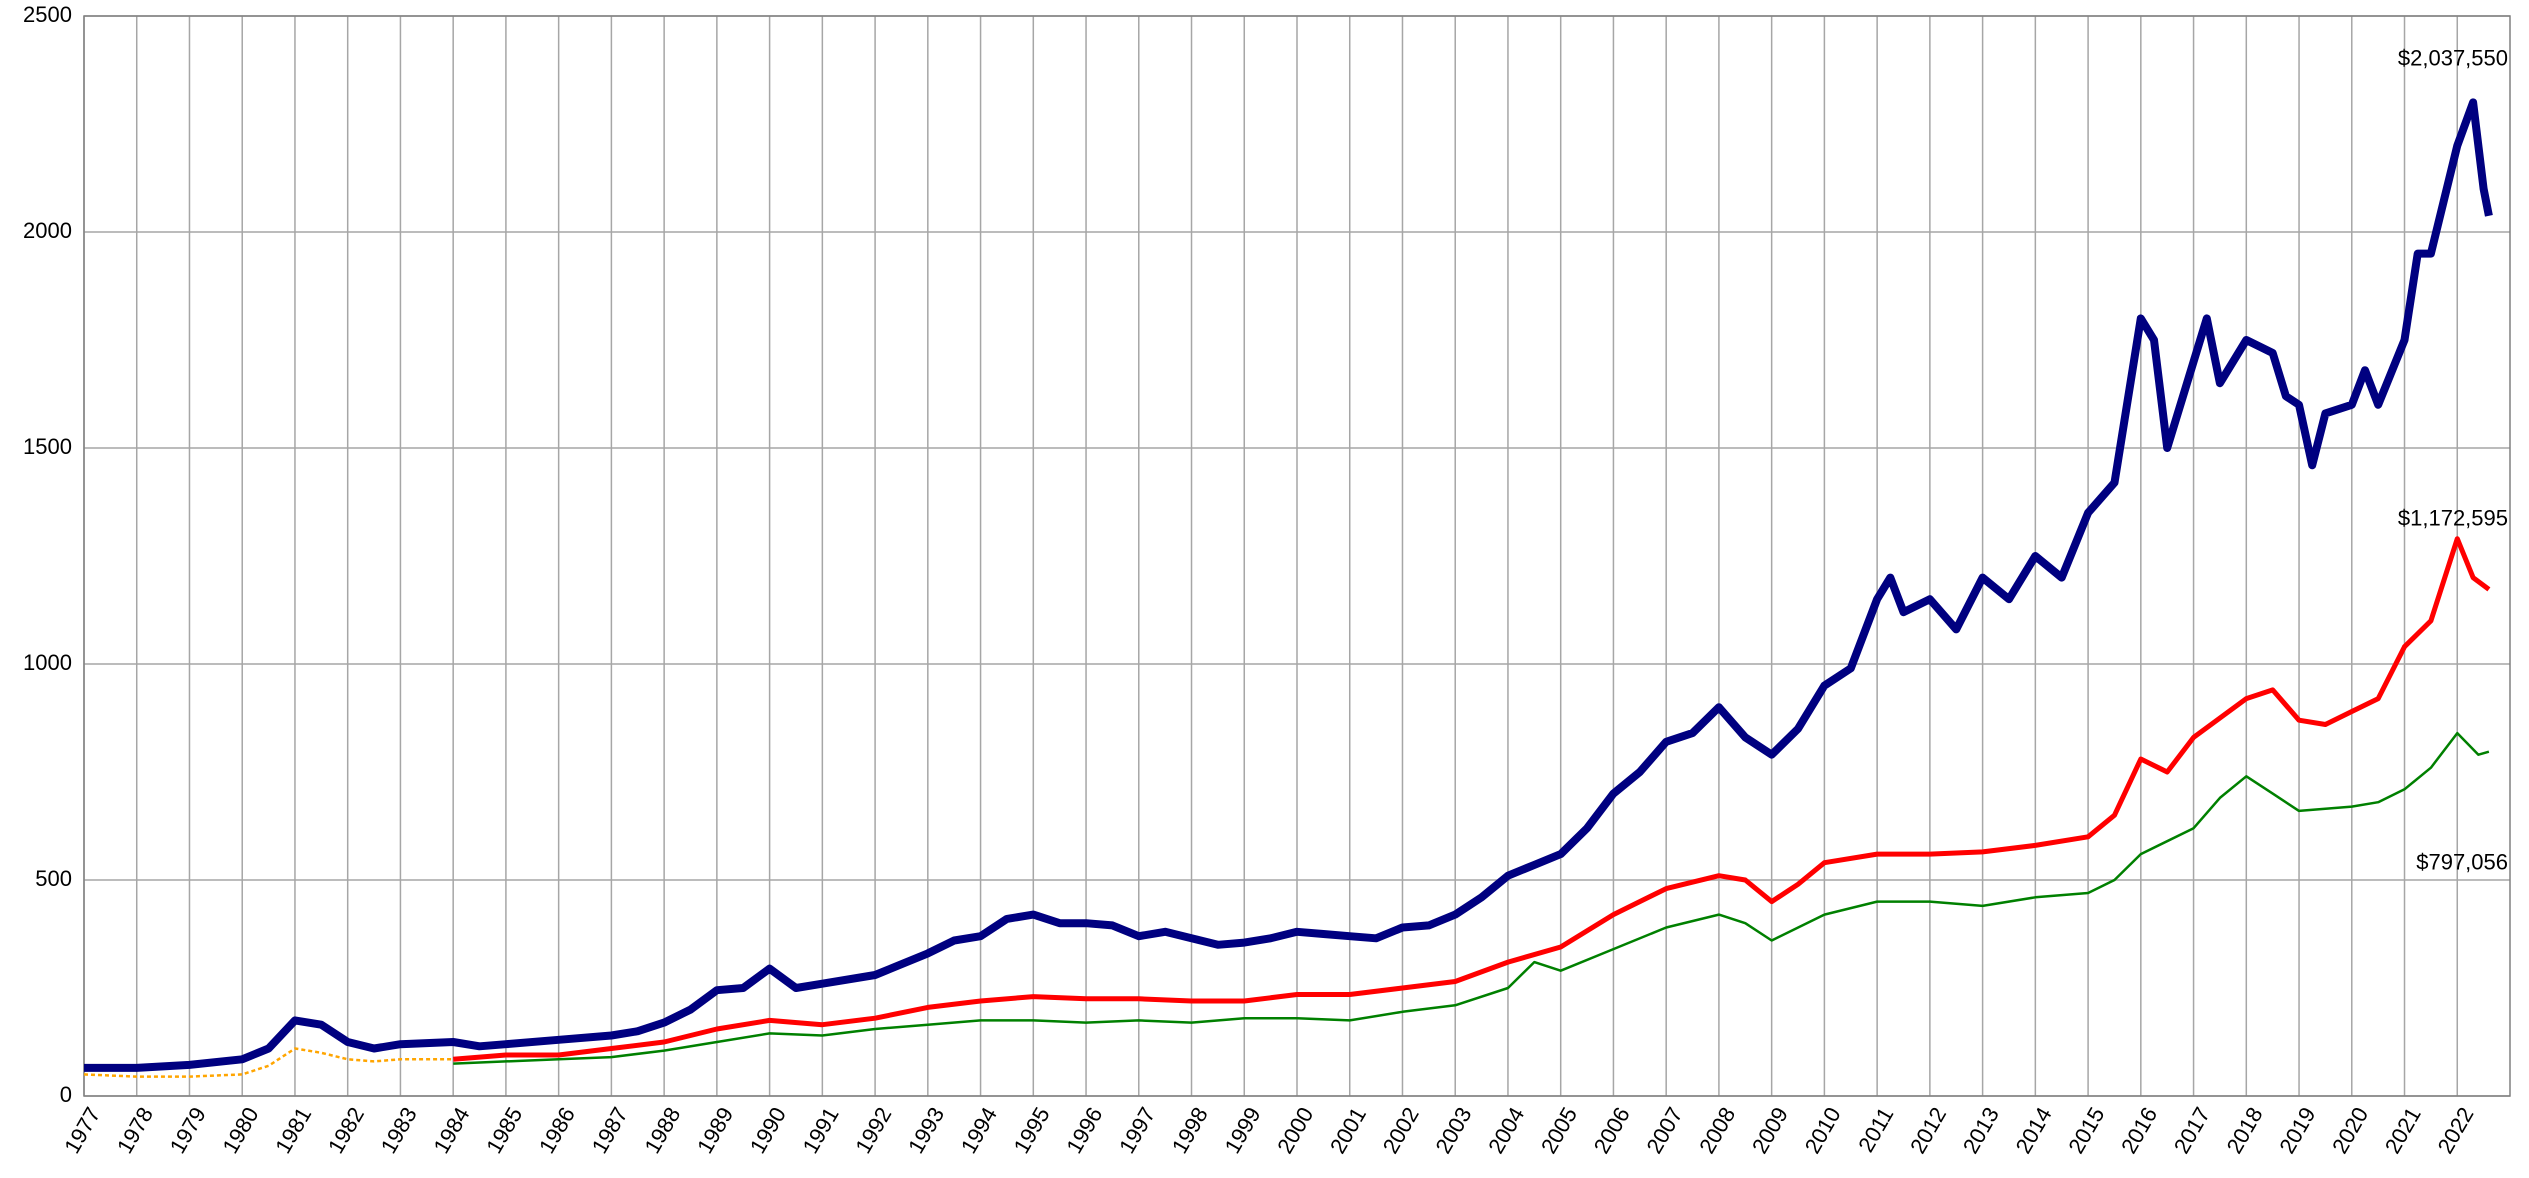 Image resolution: width=2529 pixels, height=1178 pixels. Describe the element at coordinates (715, 1130) in the screenshot. I see `x-tick-label: 1989` at that location.